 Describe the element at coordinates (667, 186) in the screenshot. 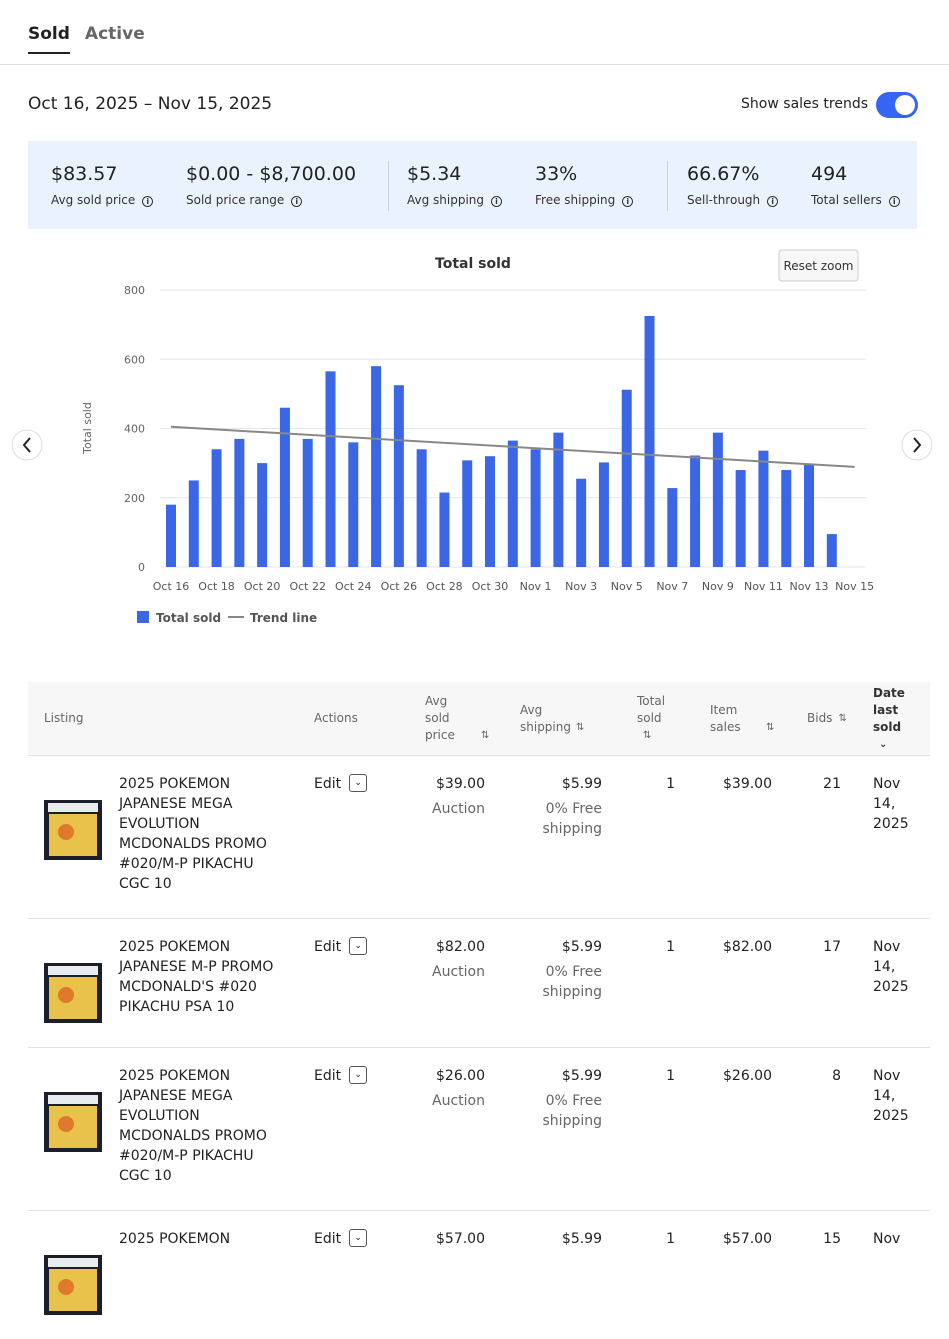

I see `stat-divider` at that location.